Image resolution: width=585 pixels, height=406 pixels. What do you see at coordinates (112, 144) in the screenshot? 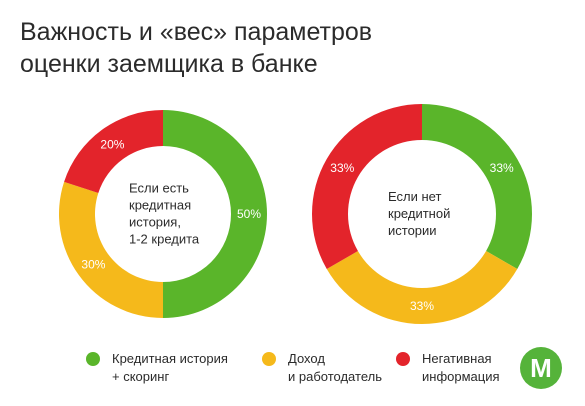
I see `slice-value-label: 20%` at bounding box center [112, 144].